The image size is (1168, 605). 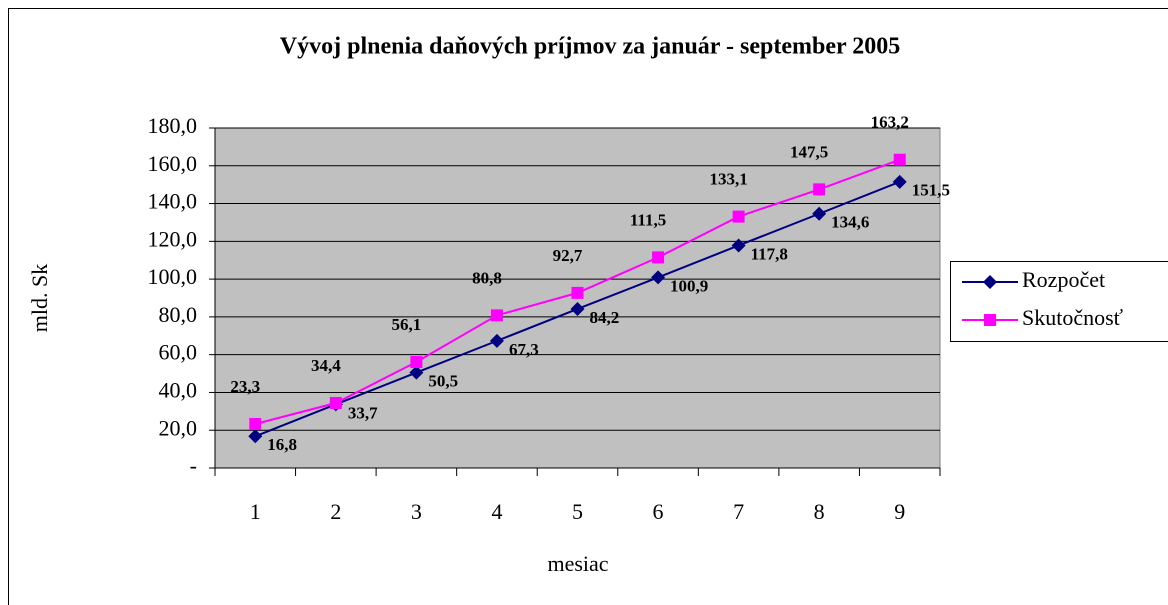 I want to click on value-label: 67,3, so click(x=524, y=349).